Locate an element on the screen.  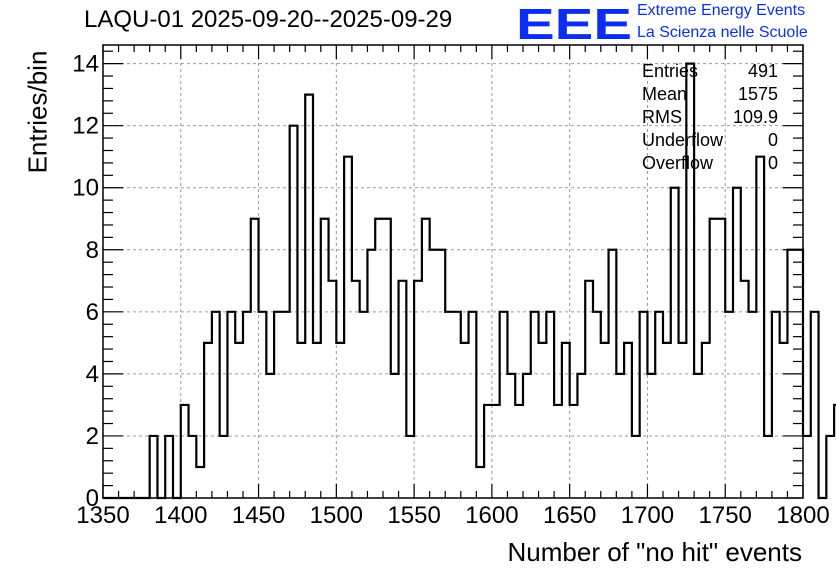
eee-logo: EEE is located at coordinates (574, 23).